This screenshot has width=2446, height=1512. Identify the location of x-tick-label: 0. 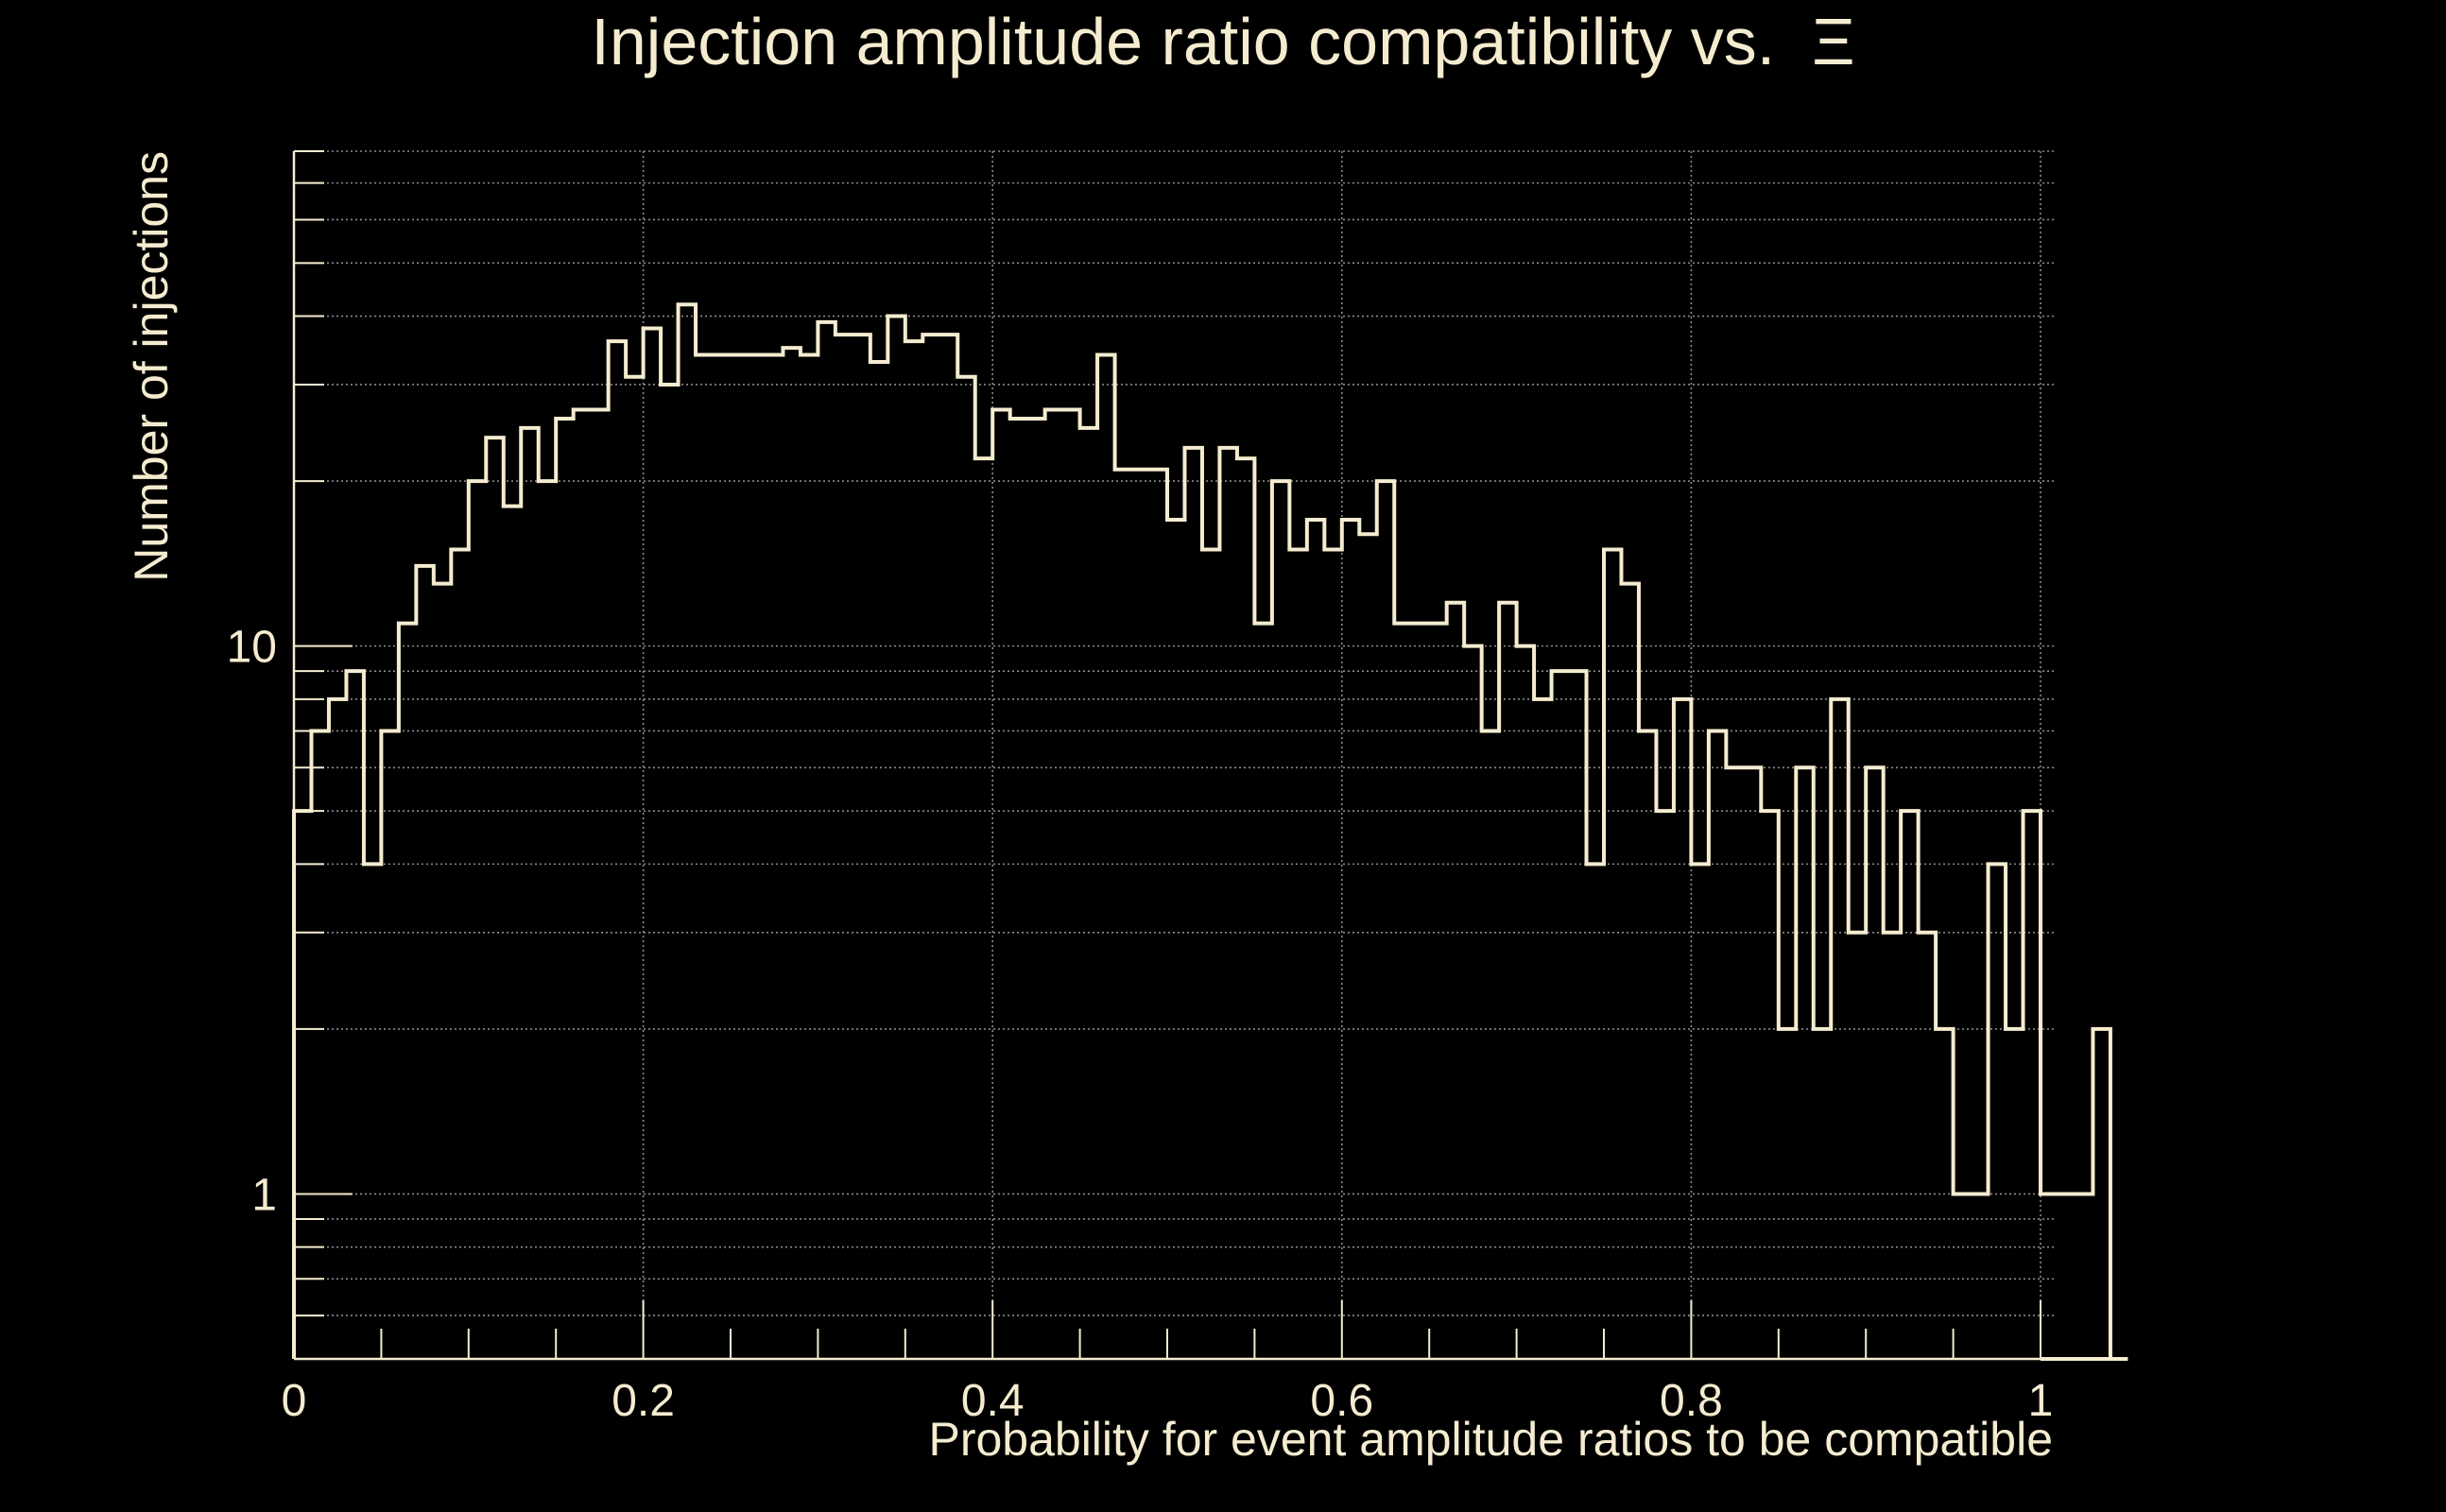
(294, 1401).